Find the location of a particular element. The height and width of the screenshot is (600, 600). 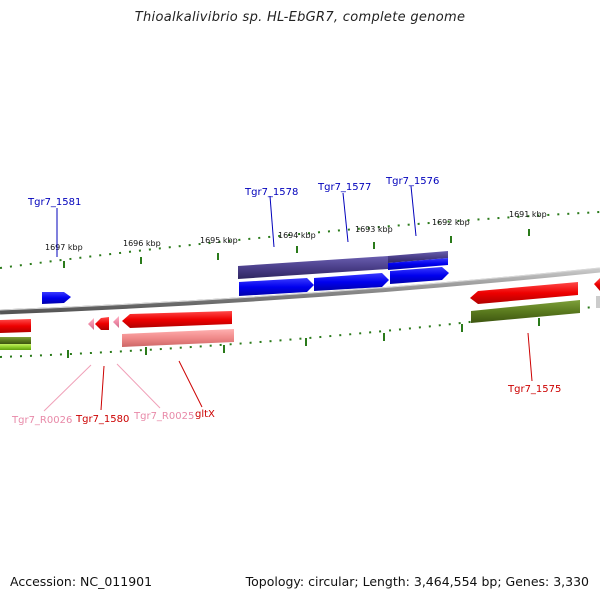

kbp-label: 1696 kbp is located at coordinates (142, 243).